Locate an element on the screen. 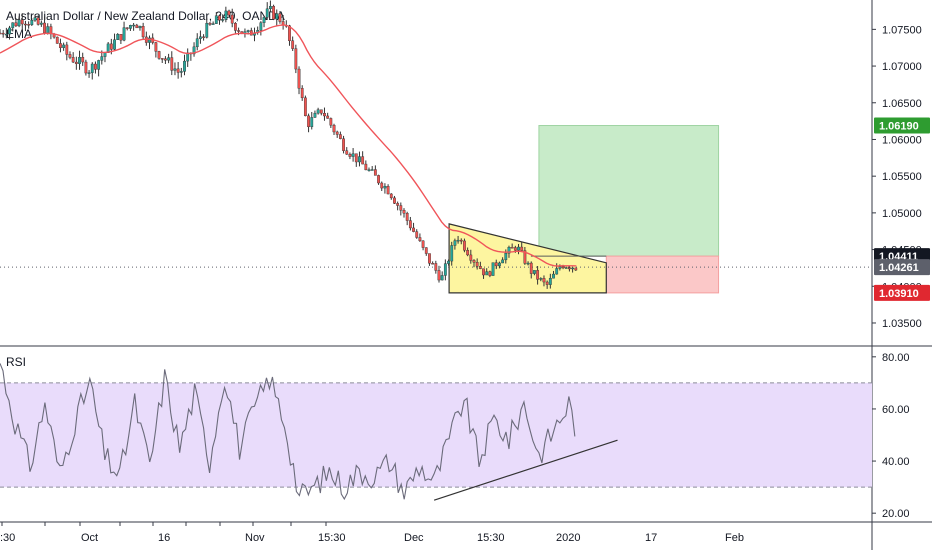 This screenshot has width=932, height=550. time-tick-label: 15:30 is located at coordinates (332, 538).